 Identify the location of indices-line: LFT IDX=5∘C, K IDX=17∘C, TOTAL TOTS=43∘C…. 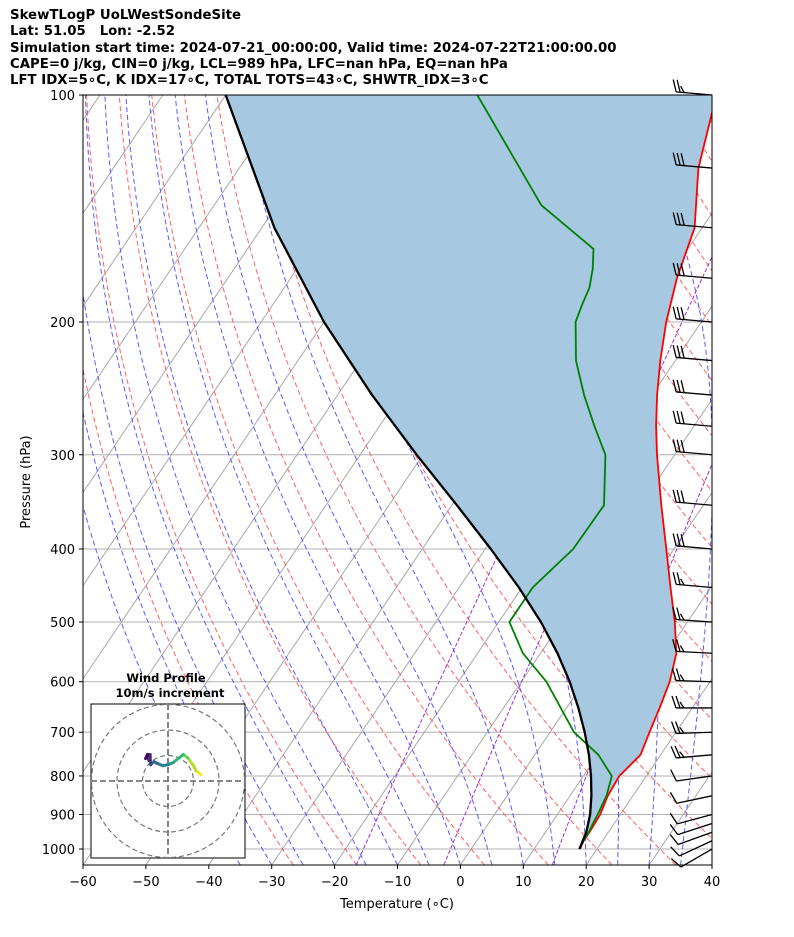
(249, 81).